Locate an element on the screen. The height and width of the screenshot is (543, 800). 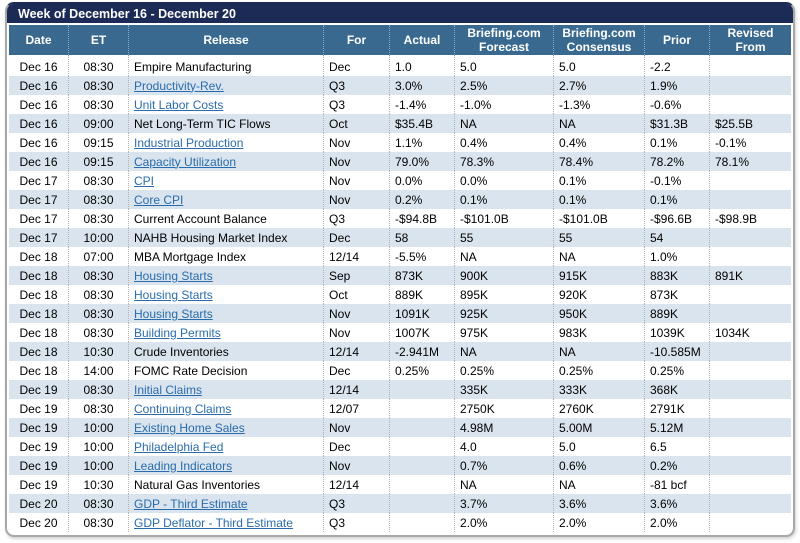
col-header-actual: Actual is located at coordinates (421, 41).